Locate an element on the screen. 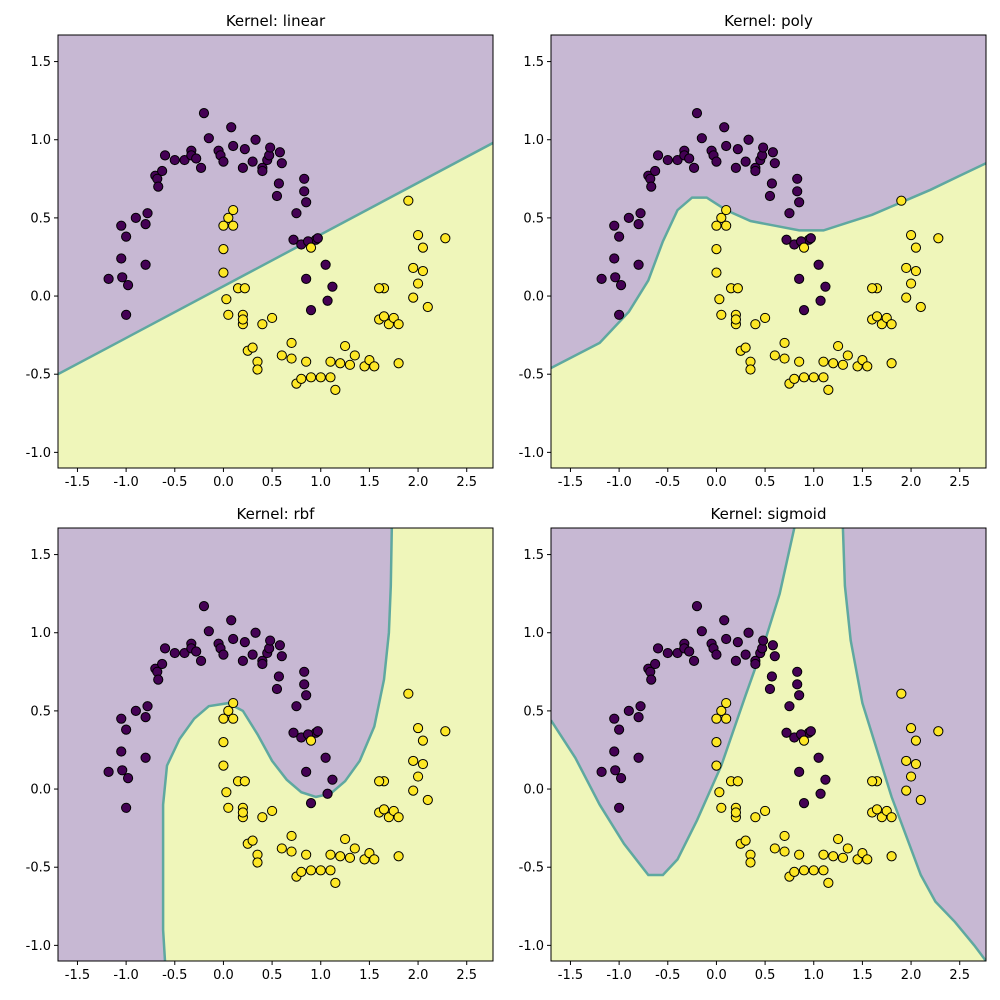 This screenshot has height=1000, width=1000. x-tick-label: 2.5 is located at coordinates (466, 975).